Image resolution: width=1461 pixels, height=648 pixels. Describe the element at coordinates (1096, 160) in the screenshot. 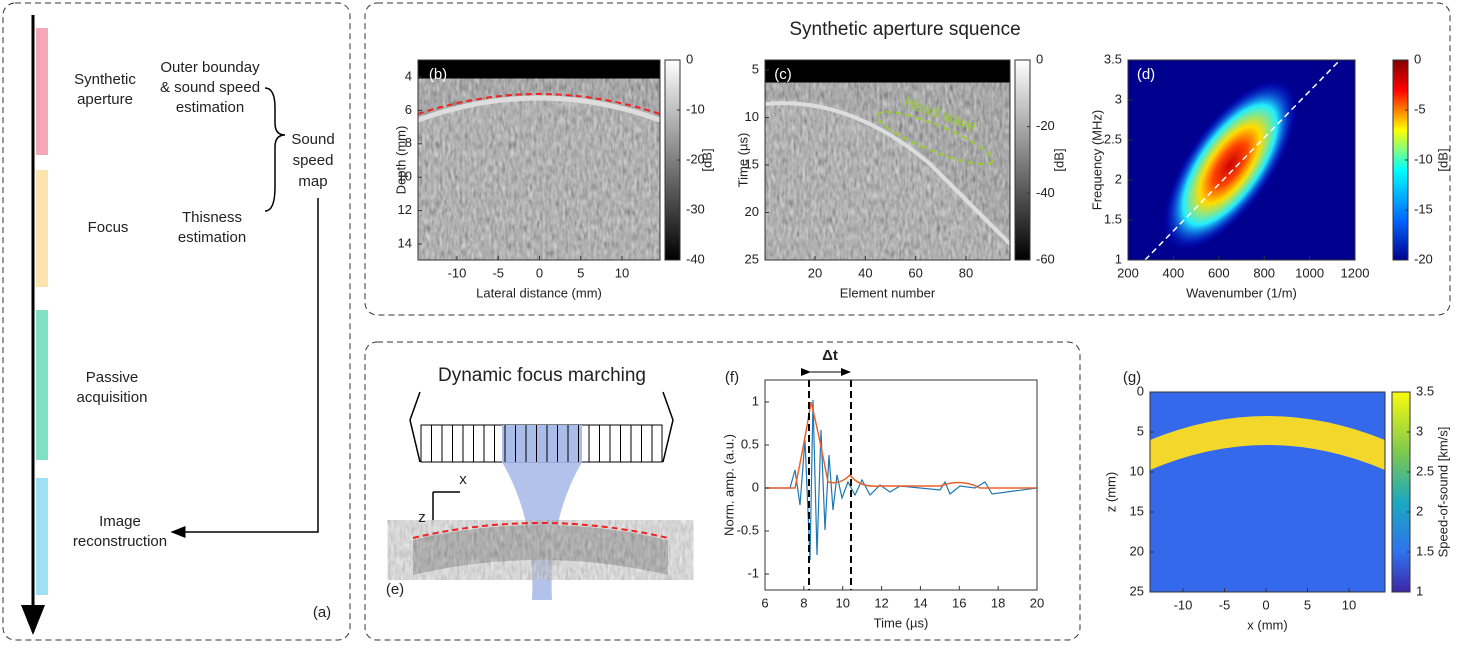

I see `y-axis-label: Frequency (MHz)` at that location.